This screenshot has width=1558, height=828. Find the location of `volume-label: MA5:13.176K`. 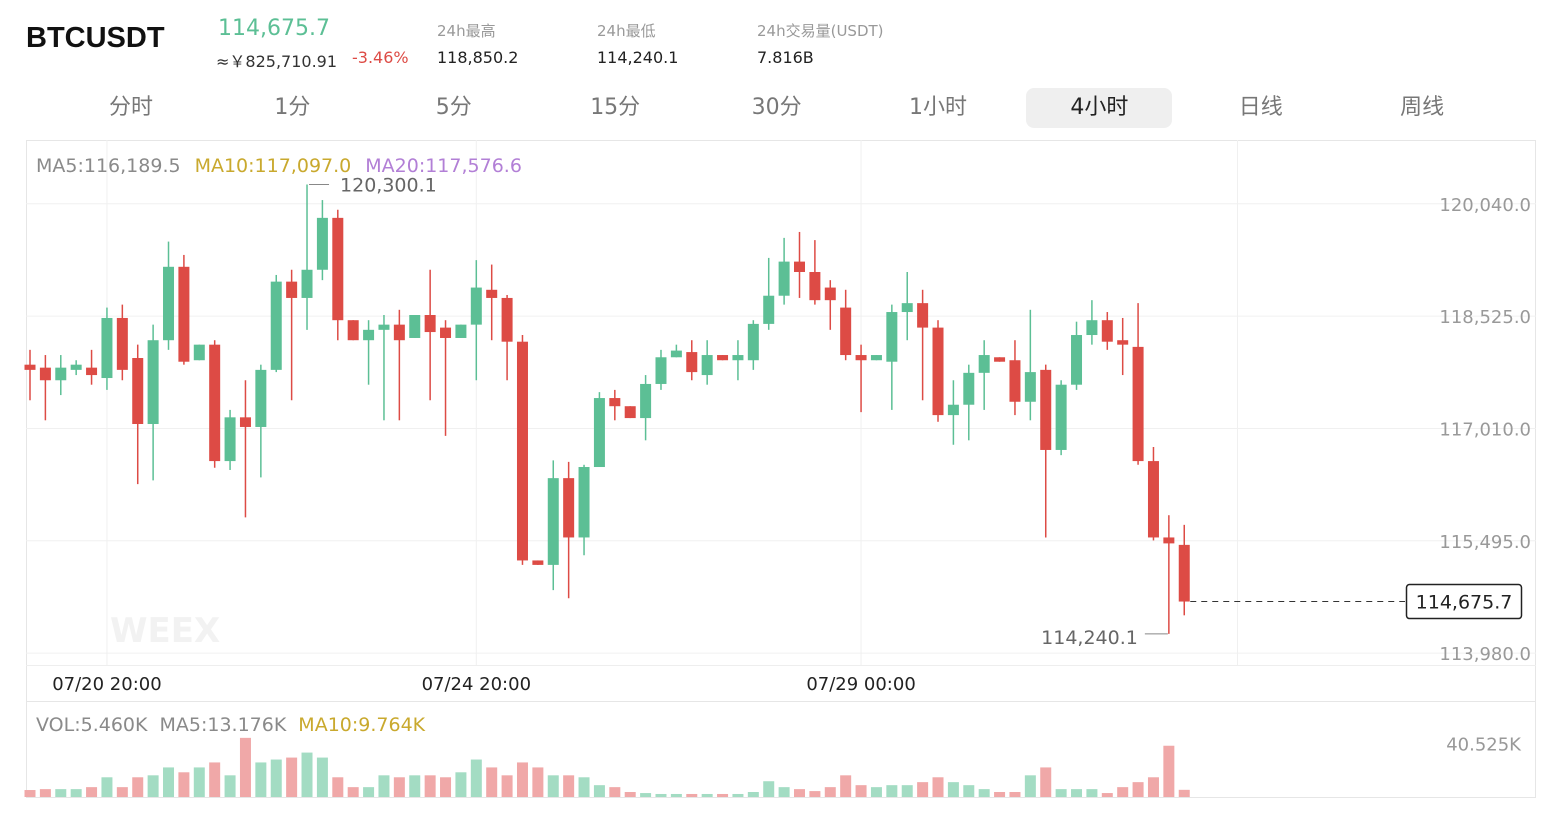

volume-label: MA5:13.176K is located at coordinates (222, 725).